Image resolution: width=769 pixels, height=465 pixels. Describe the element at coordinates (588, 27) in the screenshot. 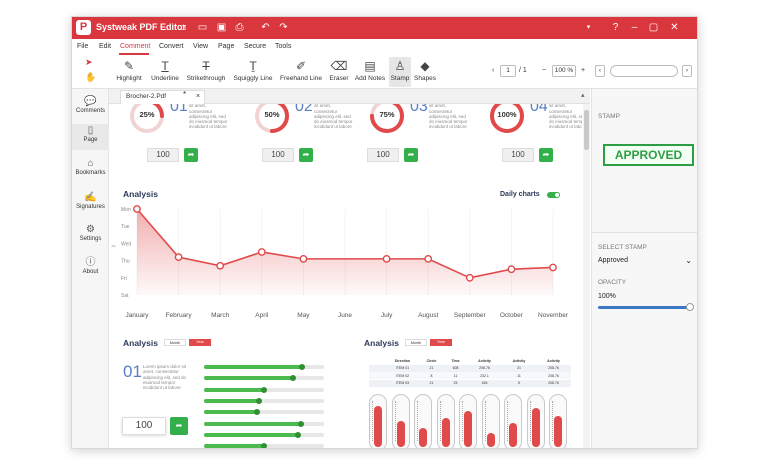

I see `language-flag-icon: ▾` at that location.